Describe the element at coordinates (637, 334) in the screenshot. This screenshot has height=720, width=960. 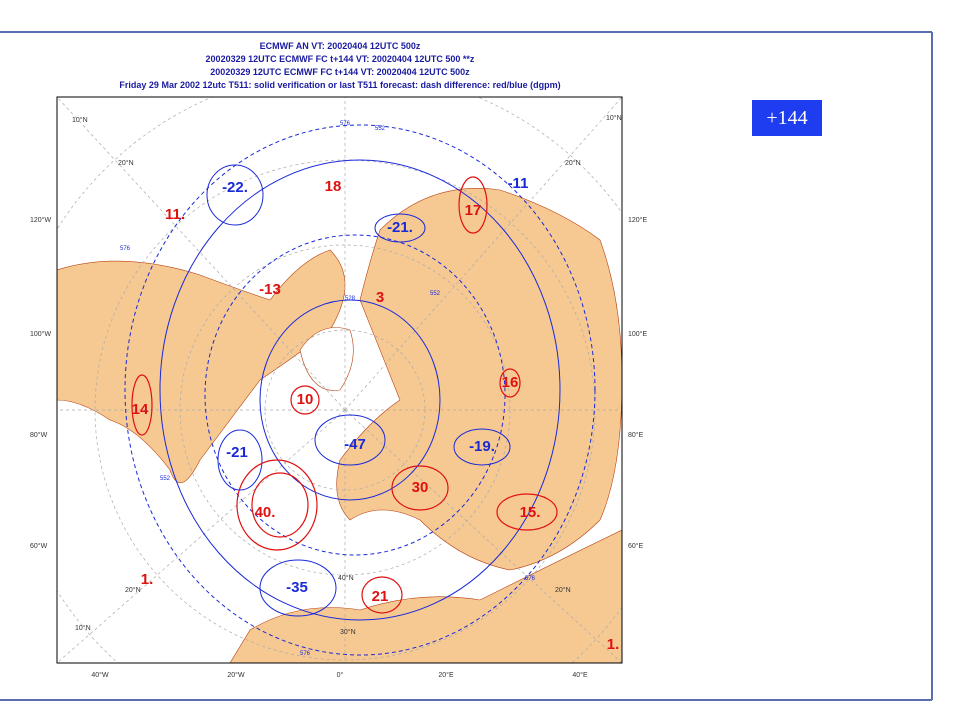
I see `lon-label: 100°E` at that location.